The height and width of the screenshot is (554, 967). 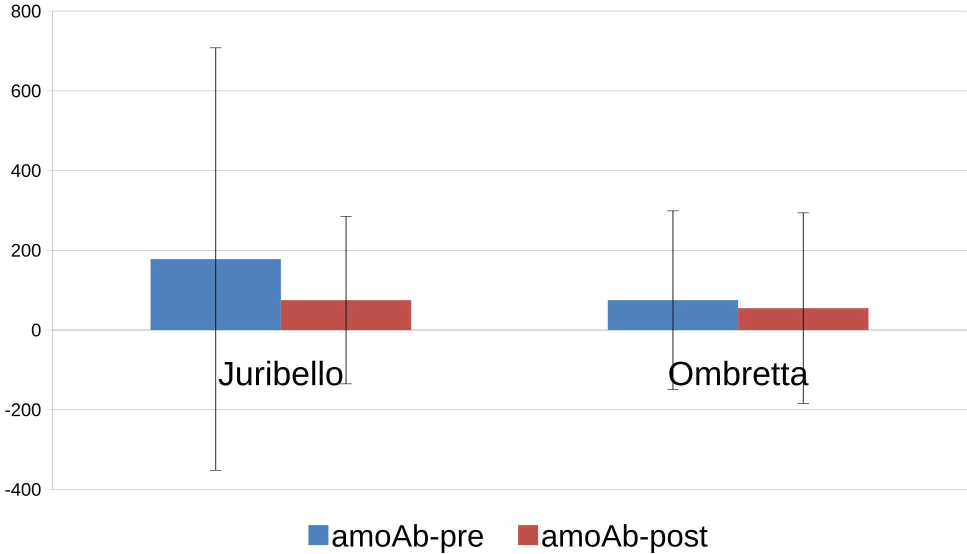 I want to click on y-tick-label: -400, so click(x=23, y=489).